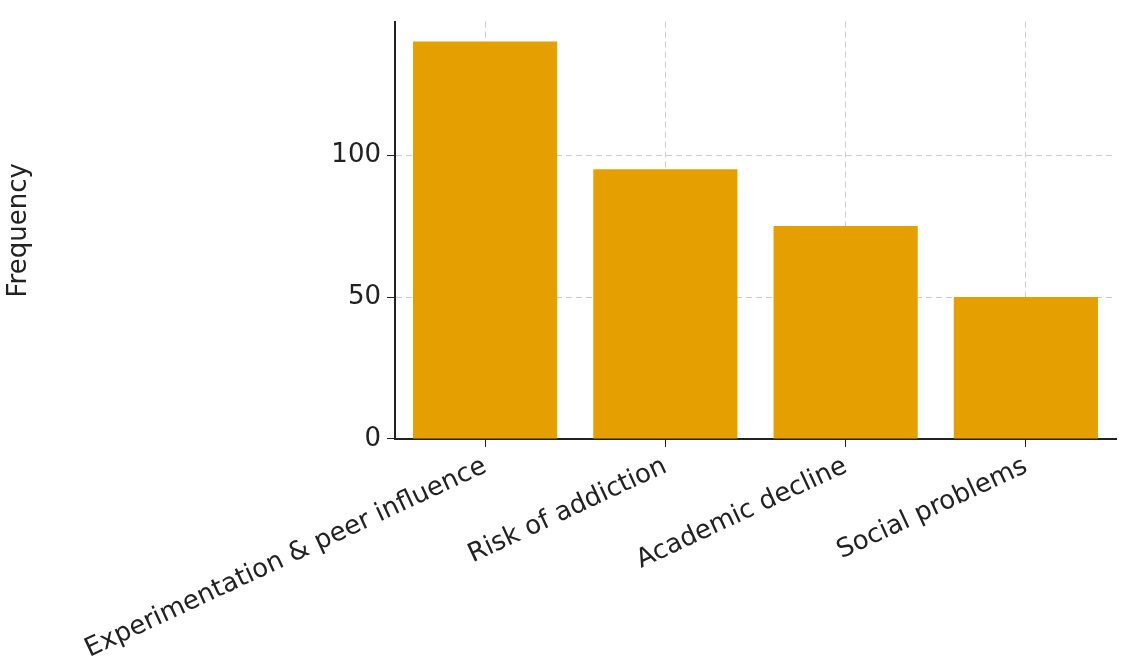  I want to click on y-axis-title: Frequency, so click(17, 230).